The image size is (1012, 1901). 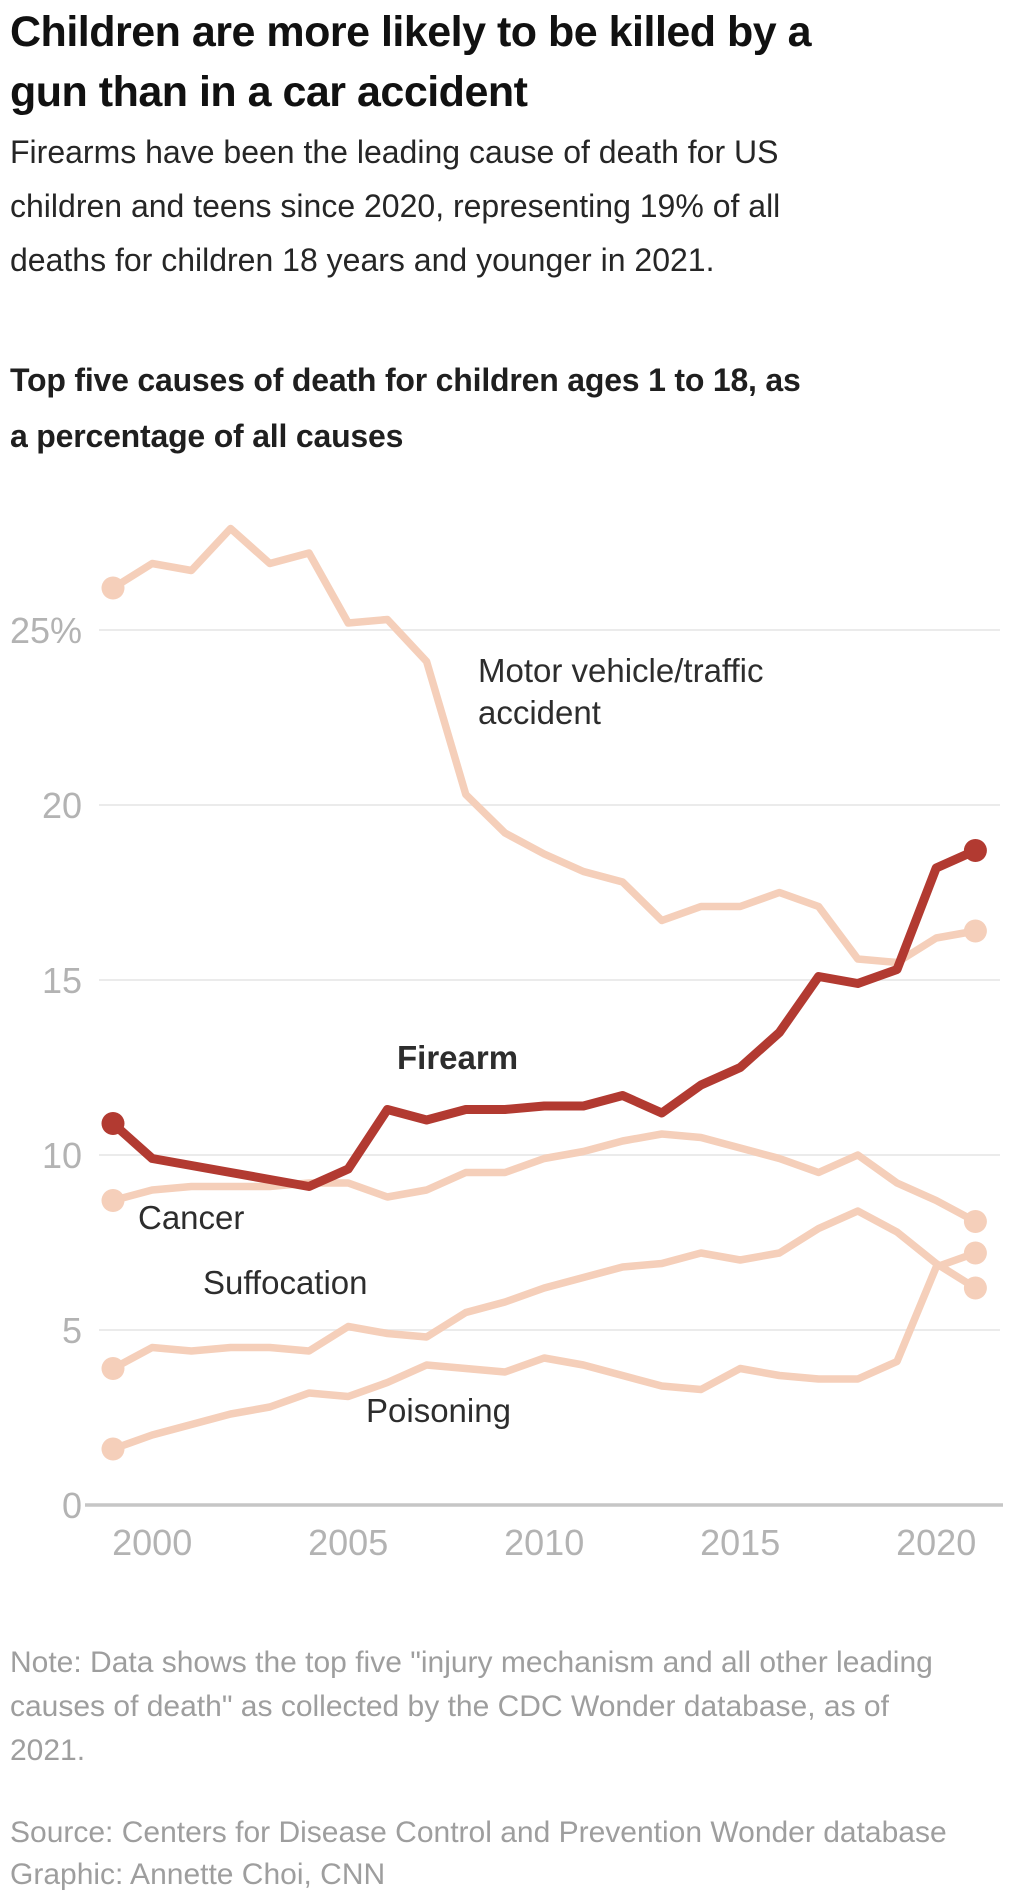 I want to click on article-title-line2: gun than in a car accident, so click(x=269, y=92).